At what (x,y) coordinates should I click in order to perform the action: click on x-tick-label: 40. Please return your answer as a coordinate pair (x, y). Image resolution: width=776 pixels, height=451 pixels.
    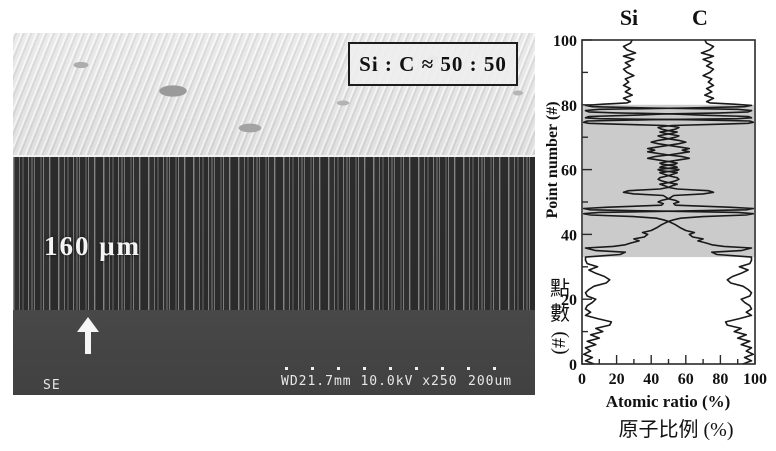
    Looking at the image, I should click on (651, 379).